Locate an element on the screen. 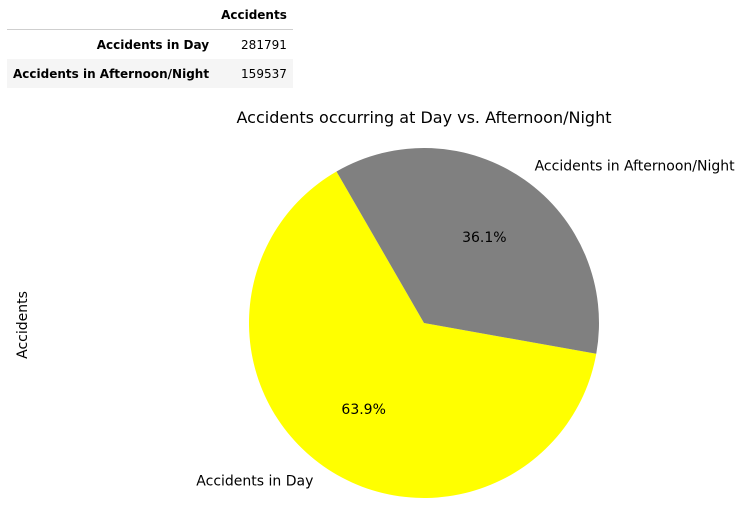 Image resolution: width=752 pixels, height=526 pixels. slice-percent-label: 36.1% is located at coordinates (484, 238).